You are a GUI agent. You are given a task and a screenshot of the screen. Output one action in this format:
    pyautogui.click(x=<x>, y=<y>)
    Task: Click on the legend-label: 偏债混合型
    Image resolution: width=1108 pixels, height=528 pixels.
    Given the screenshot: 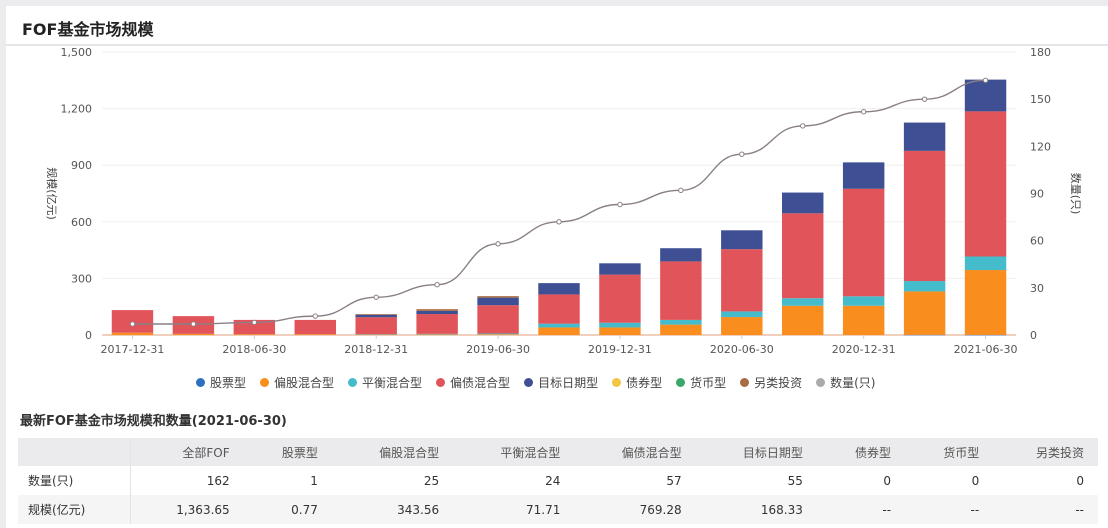 What is the action you would take?
    pyautogui.click(x=480, y=383)
    